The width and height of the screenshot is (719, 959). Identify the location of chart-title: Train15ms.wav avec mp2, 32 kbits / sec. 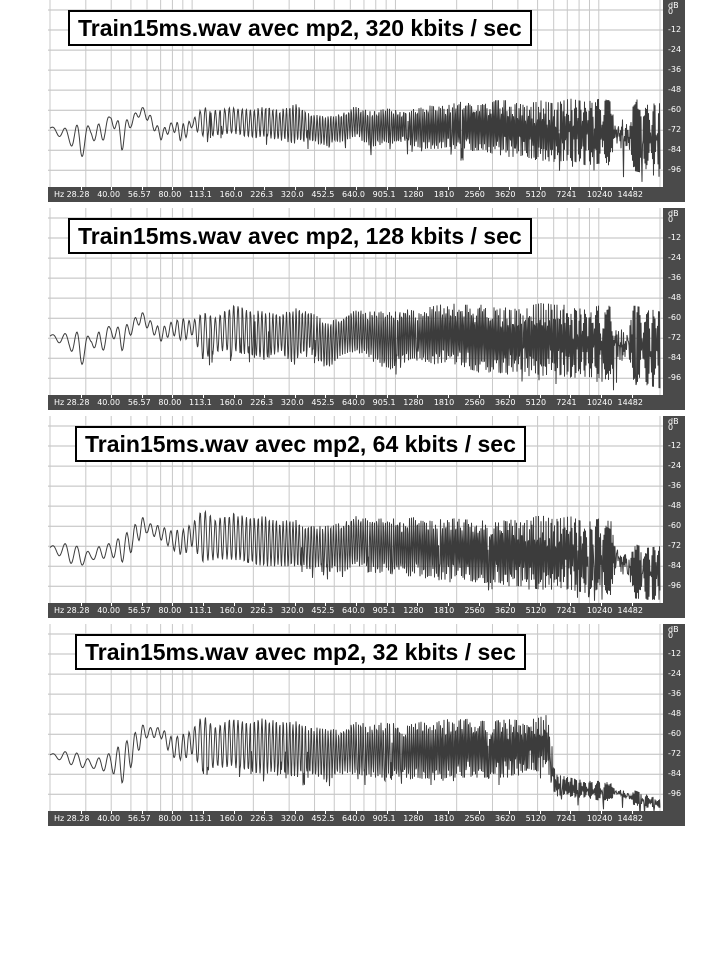
(300, 652).